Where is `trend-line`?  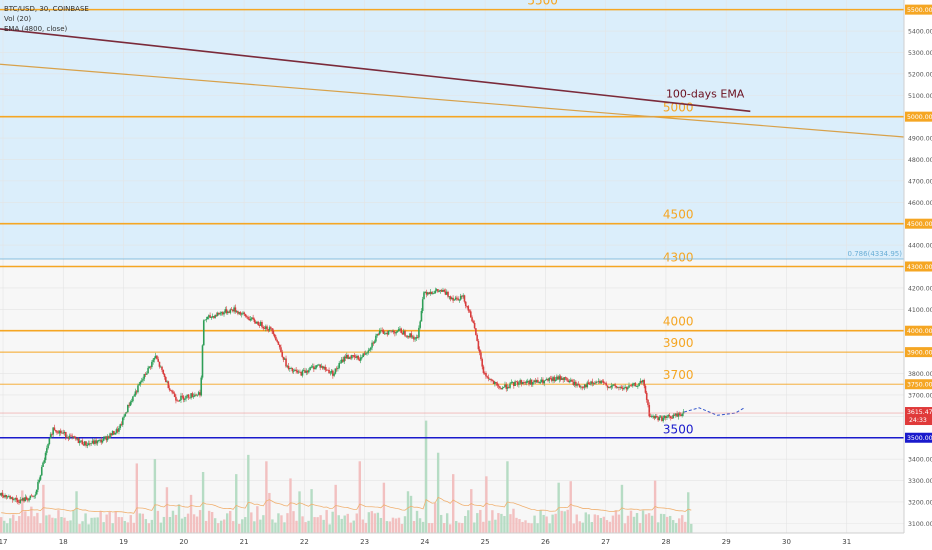 trend-line is located at coordinates (452, 100).